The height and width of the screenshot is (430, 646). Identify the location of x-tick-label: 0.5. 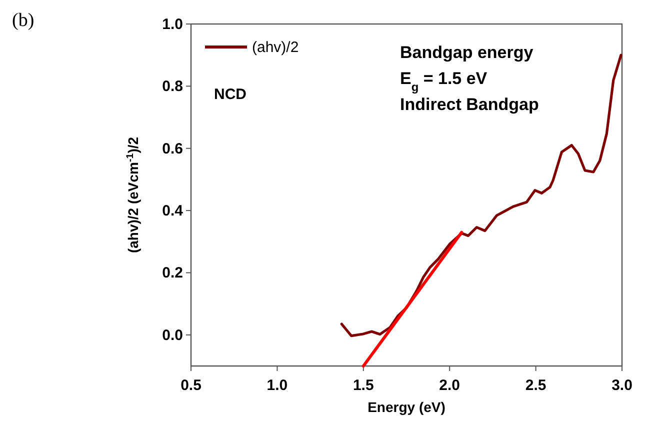
(191, 385).